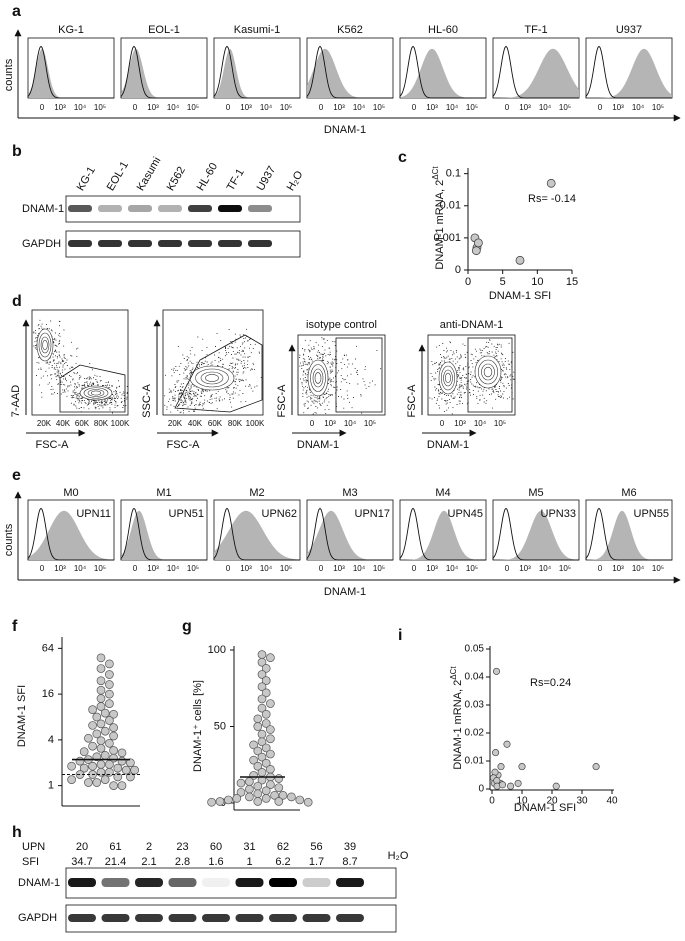 The height and width of the screenshot is (941, 685). I want to click on lane-label: H₂O, so click(295, 181).